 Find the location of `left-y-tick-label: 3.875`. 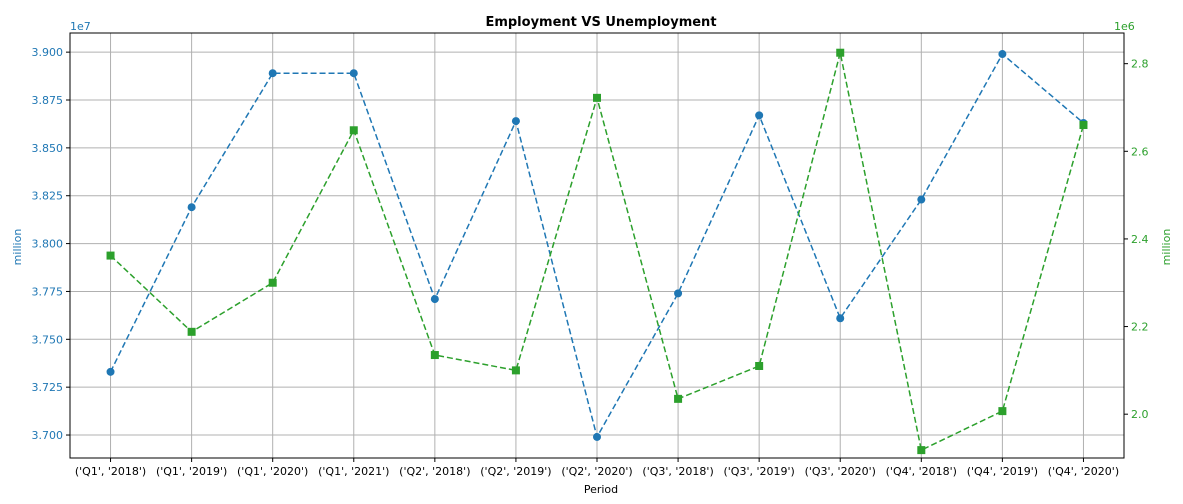

left-y-tick-label: 3.875 is located at coordinates (48, 100).